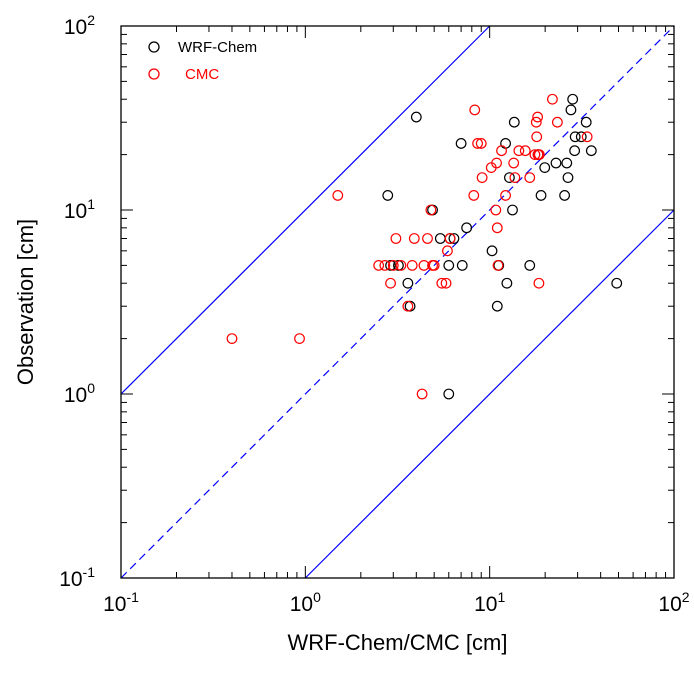 Image resolution: width=694 pixels, height=673 pixels. I want to click on y-tick-label: 10⁰, so click(79, 393).